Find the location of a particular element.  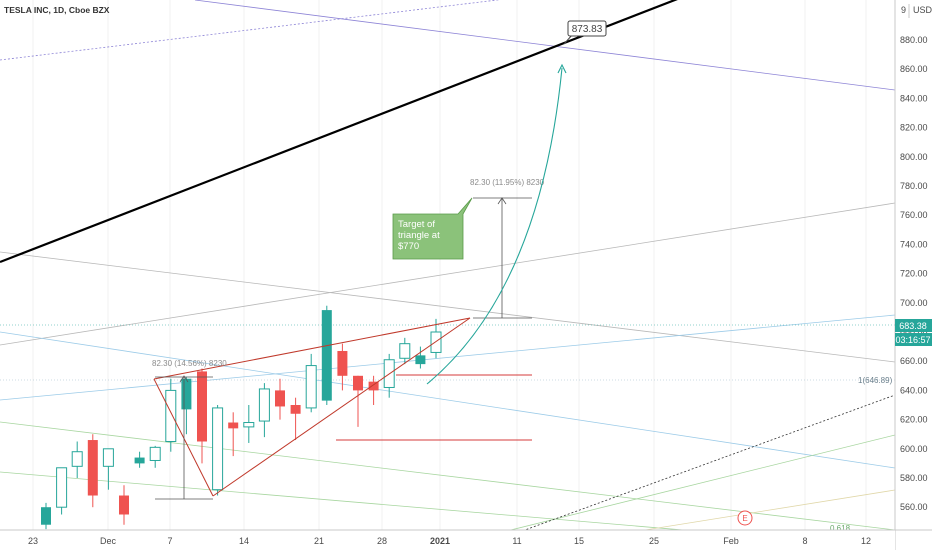

measure-left is located at coordinates (184, 437).